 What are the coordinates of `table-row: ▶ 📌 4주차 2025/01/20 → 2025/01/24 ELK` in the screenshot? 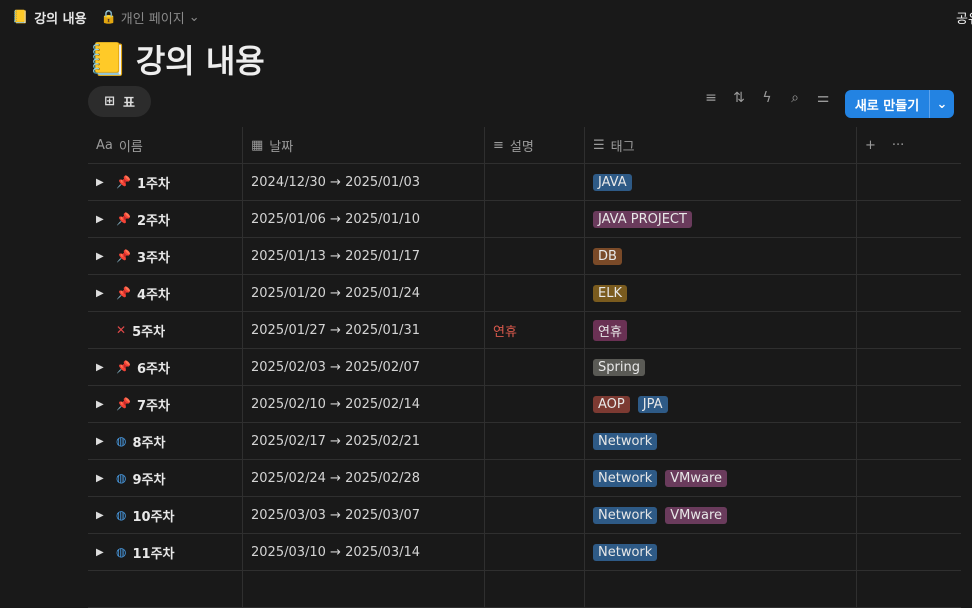 It's located at (524, 293).